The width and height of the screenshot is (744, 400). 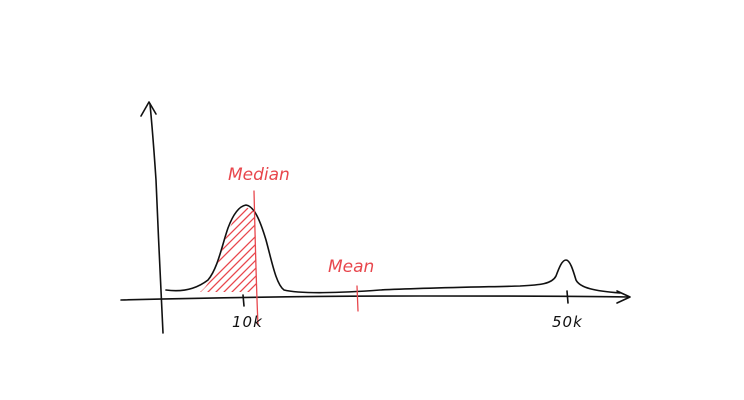 What do you see at coordinates (567, 297) in the screenshot?
I see `tick-mark-50k` at bounding box center [567, 297].